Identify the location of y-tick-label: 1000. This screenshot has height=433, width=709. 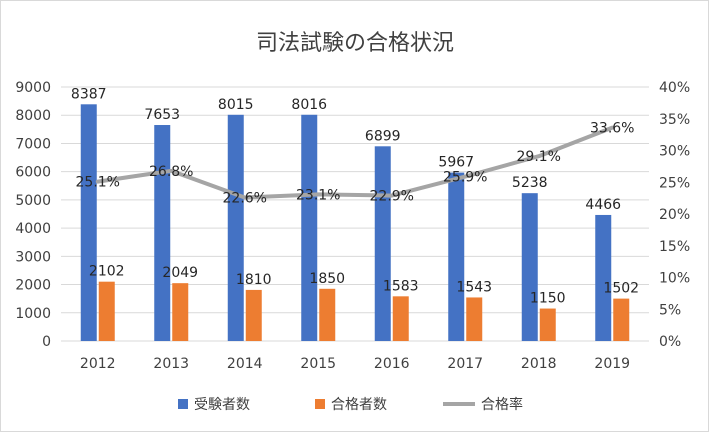
(33, 314).